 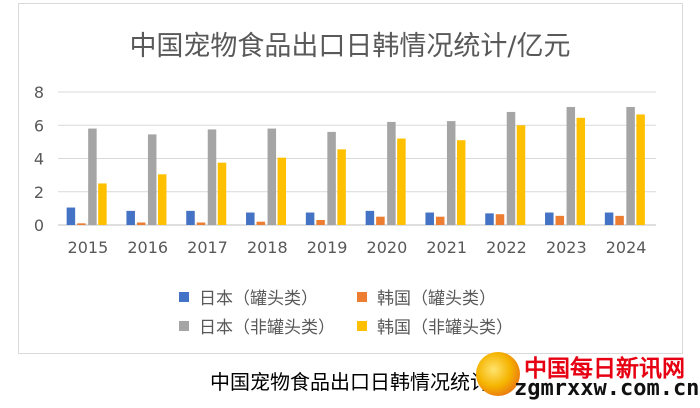 I want to click on watermark-url: zgmrxxw.com.cn, so click(x=607, y=388).